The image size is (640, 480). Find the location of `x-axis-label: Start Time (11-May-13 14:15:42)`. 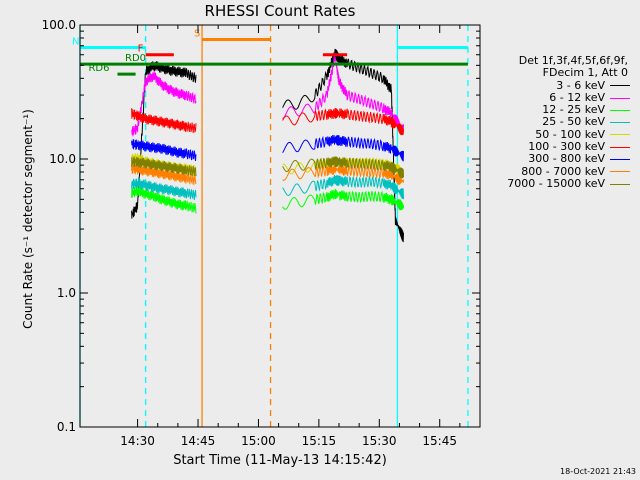

x-axis-label: Start Time (11-May-13 14:15:42) is located at coordinates (280, 460).